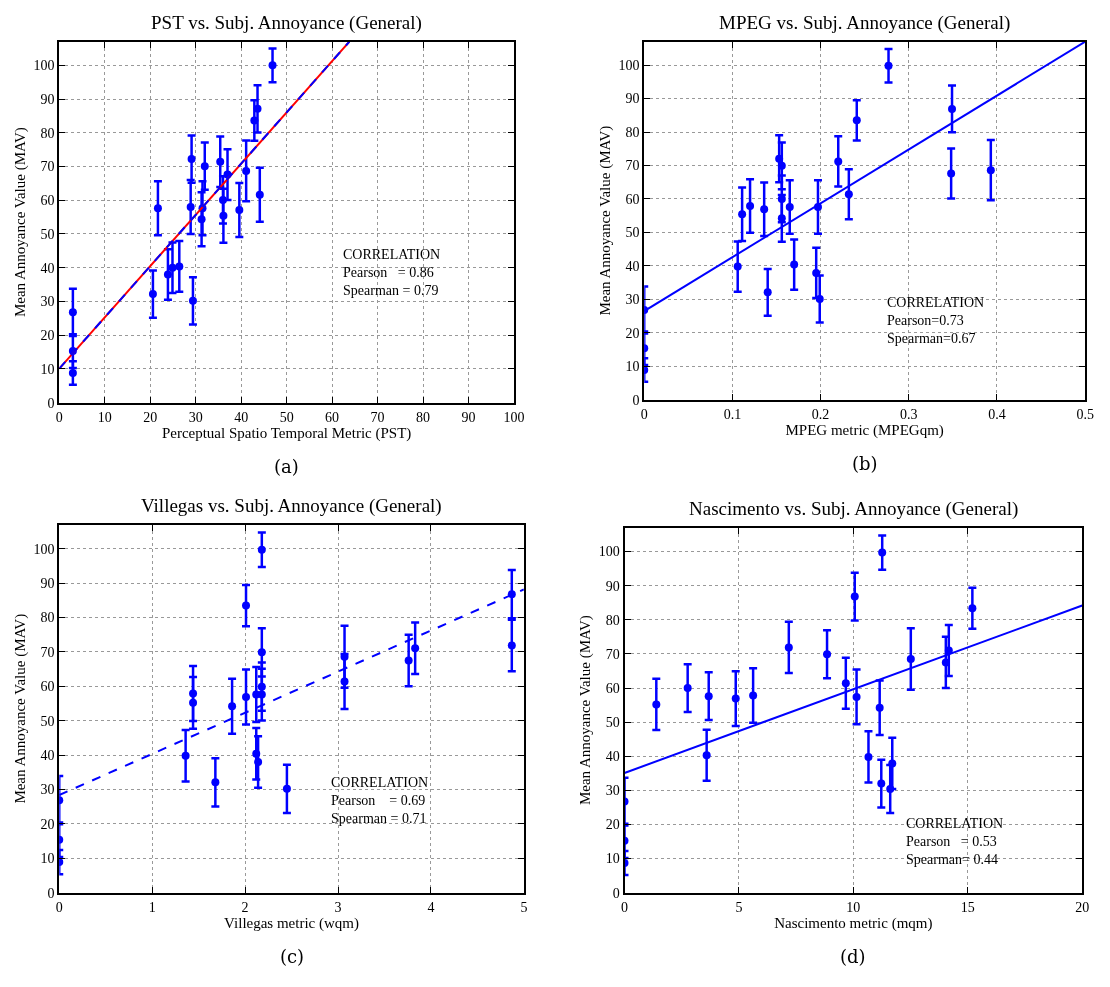 This screenshot has height=987, width=1110. What do you see at coordinates (820, 414) in the screenshot?
I see `x-tick-label: 0.2` at bounding box center [820, 414].